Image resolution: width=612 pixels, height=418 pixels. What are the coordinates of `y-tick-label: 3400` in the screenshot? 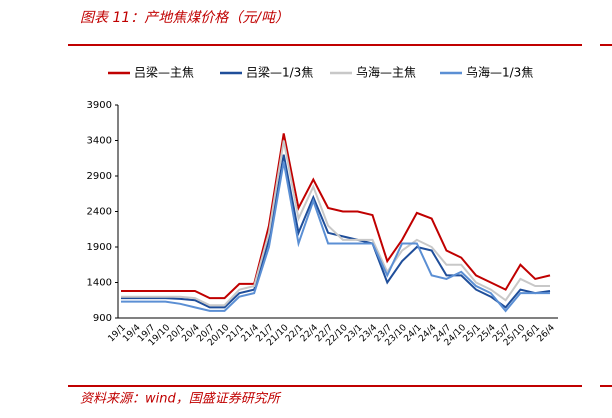 It's located at (99, 141).